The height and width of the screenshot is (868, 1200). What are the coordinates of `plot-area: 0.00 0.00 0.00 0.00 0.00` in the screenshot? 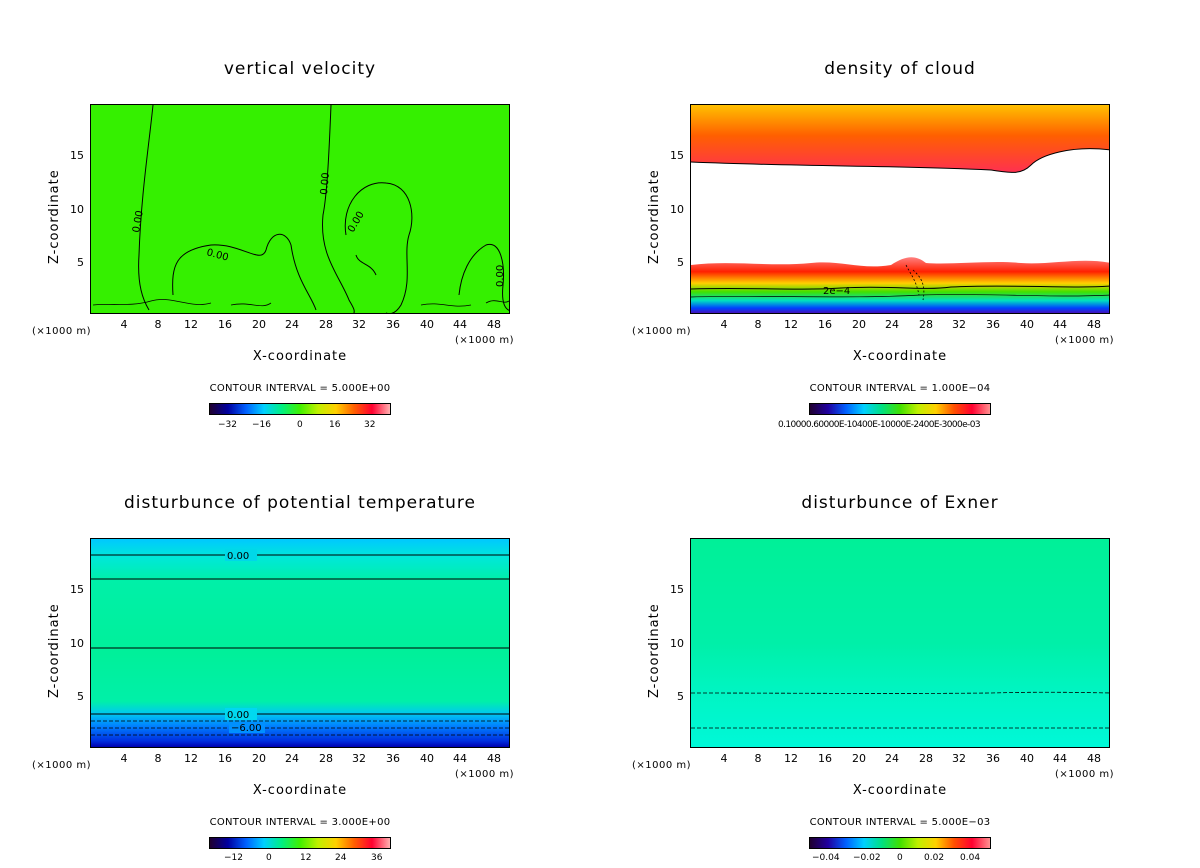 It's located at (300, 209).